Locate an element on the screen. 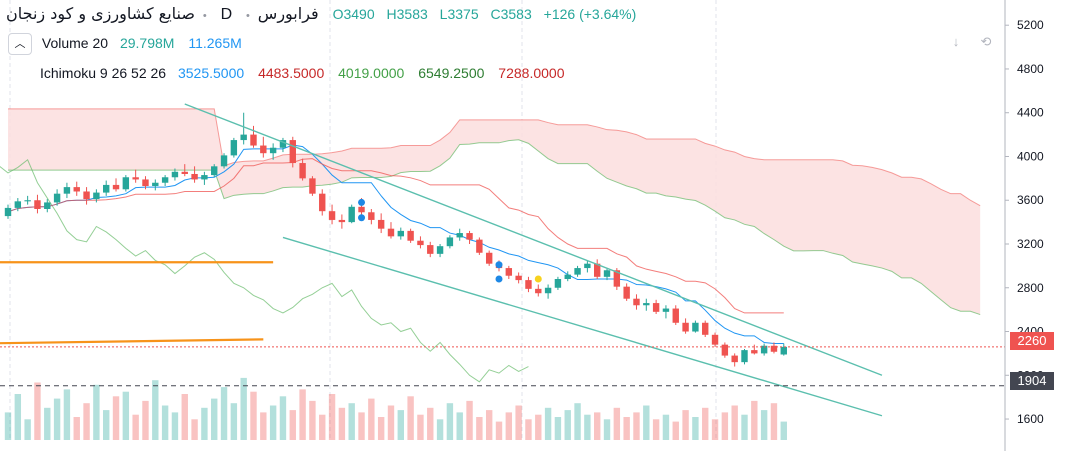  ichimoku-conversion-value: 3525.5000 is located at coordinates (211, 73).